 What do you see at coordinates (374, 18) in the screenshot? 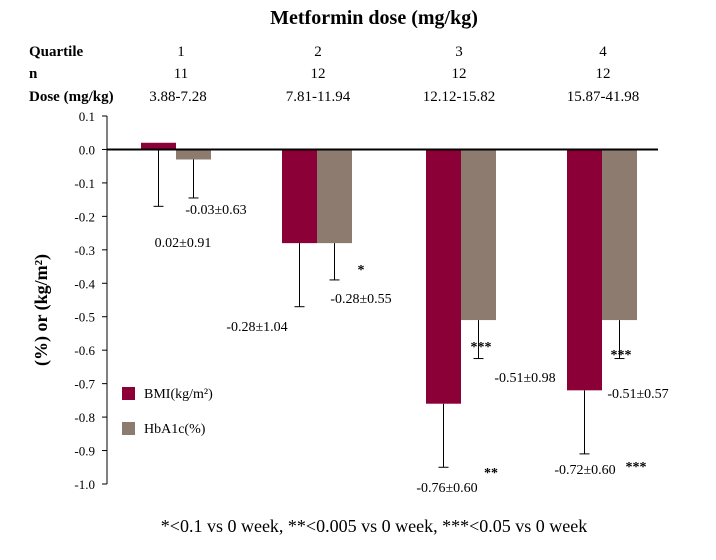
I see `chart-title: Metformin dose (mg/kg)` at bounding box center [374, 18].